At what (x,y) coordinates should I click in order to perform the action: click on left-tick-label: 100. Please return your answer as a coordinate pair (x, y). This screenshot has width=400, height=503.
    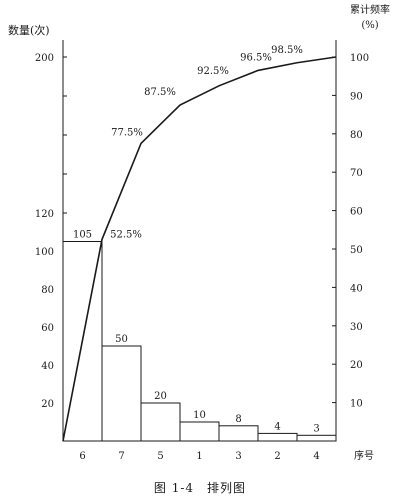
    Looking at the image, I should click on (44, 252).